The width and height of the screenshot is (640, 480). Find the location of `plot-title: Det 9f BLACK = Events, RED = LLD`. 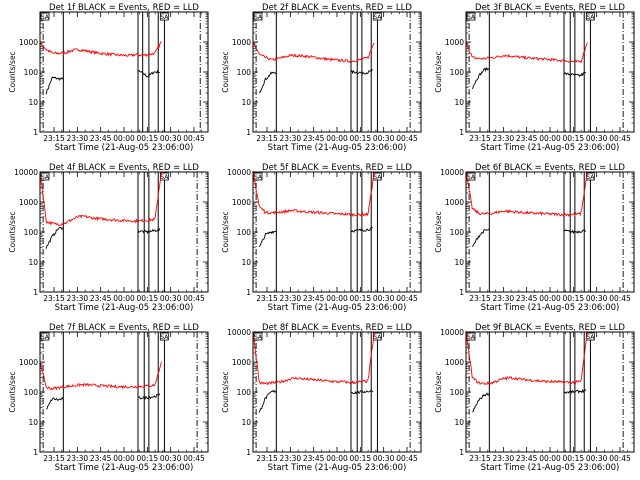

plot-title: Det 9f BLACK = Events, RED = LLD is located at coordinates (550, 328).